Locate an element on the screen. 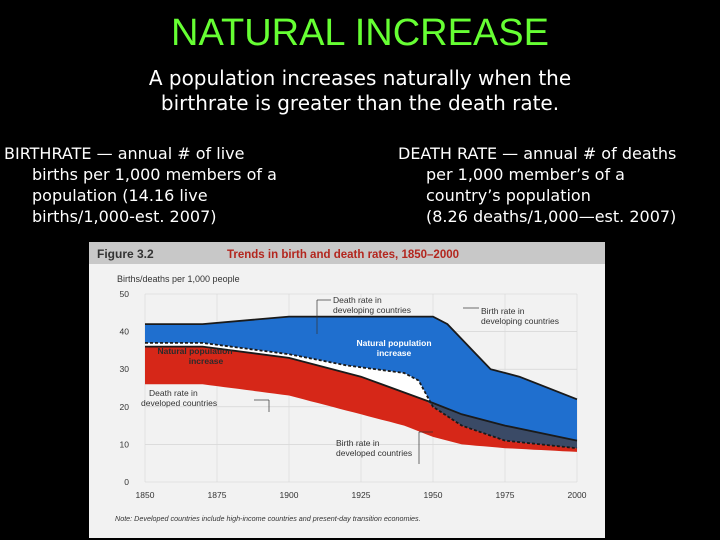 The width and height of the screenshot is (720, 540). y-axis-label: Births/deaths per 1,000 people is located at coordinates (178, 279).